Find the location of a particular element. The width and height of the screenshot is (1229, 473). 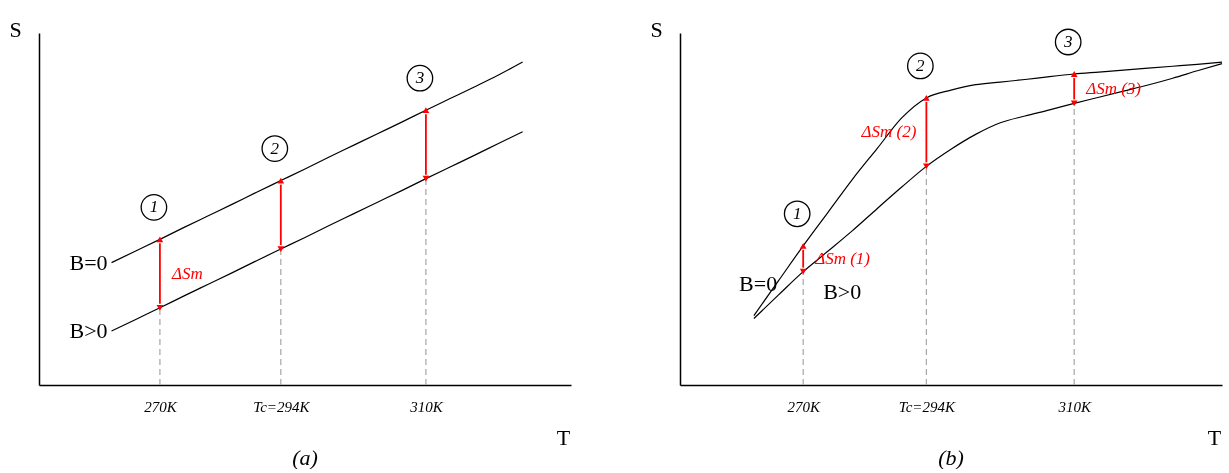

legend-label: B>0 is located at coordinates (842, 291).